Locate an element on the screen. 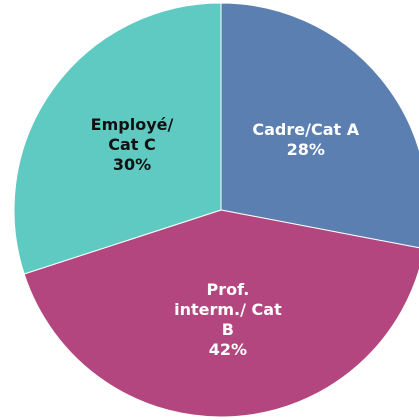 Image resolution: width=419 pixels, height=420 pixels. slice-label: Prof. interm./ Cat B 42% is located at coordinates (228, 320).